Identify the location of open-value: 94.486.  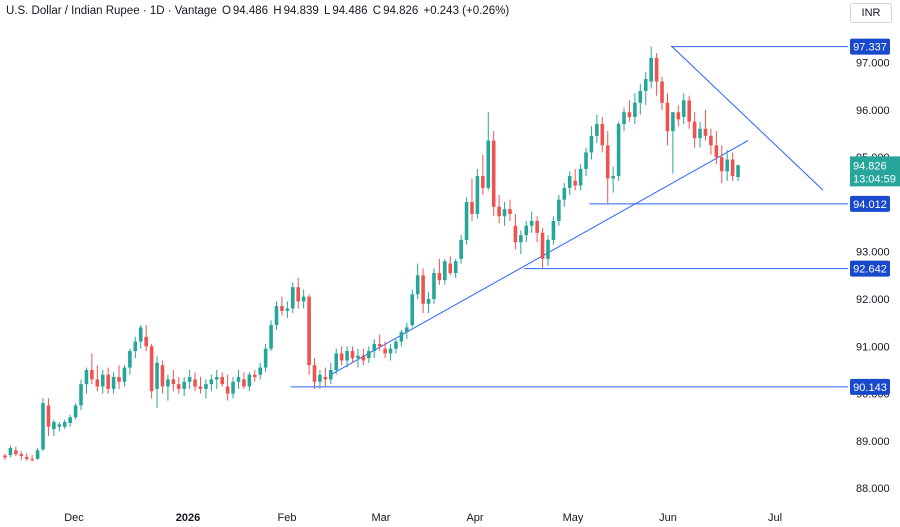
(250, 11).